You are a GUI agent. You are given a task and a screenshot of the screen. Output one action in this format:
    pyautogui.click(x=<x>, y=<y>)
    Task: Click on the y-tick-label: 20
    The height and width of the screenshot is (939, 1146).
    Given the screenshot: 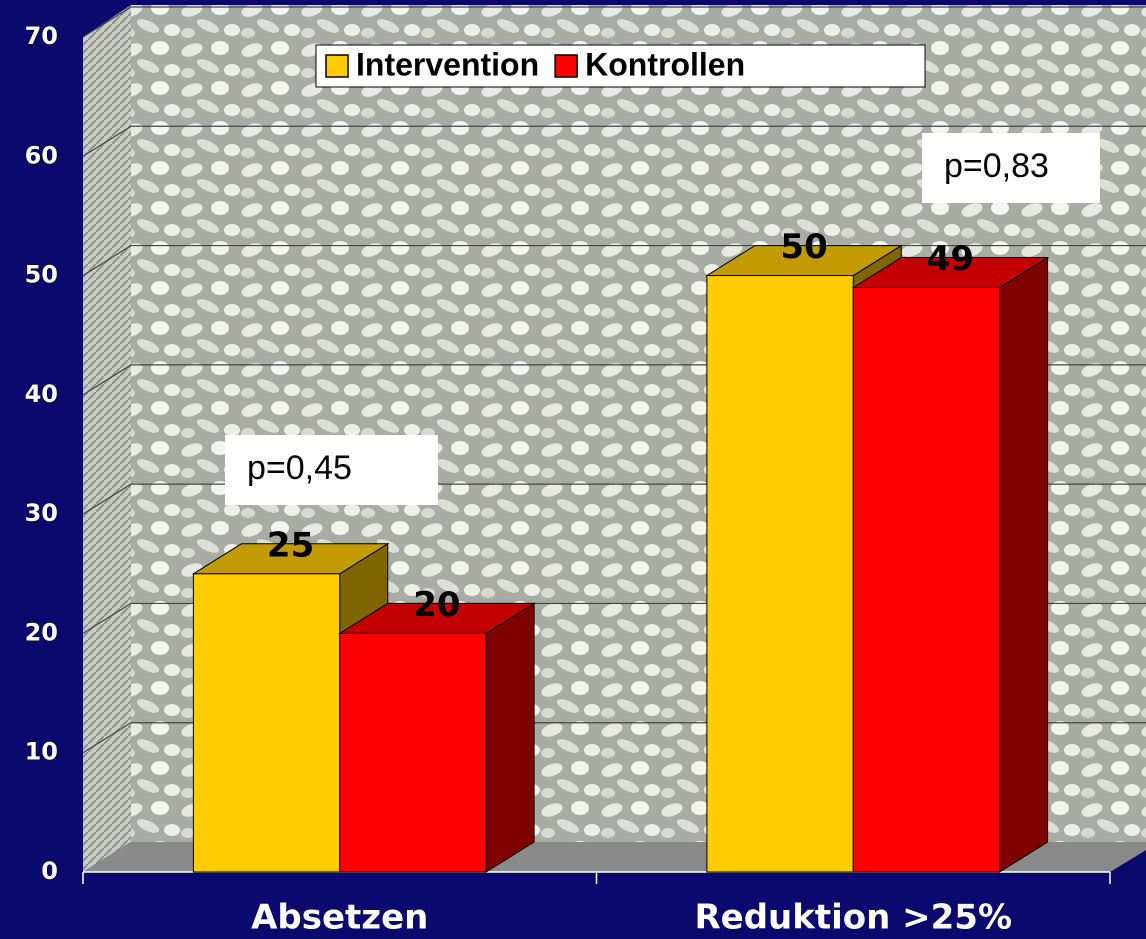 What is the action you would take?
    pyautogui.click(x=41, y=632)
    